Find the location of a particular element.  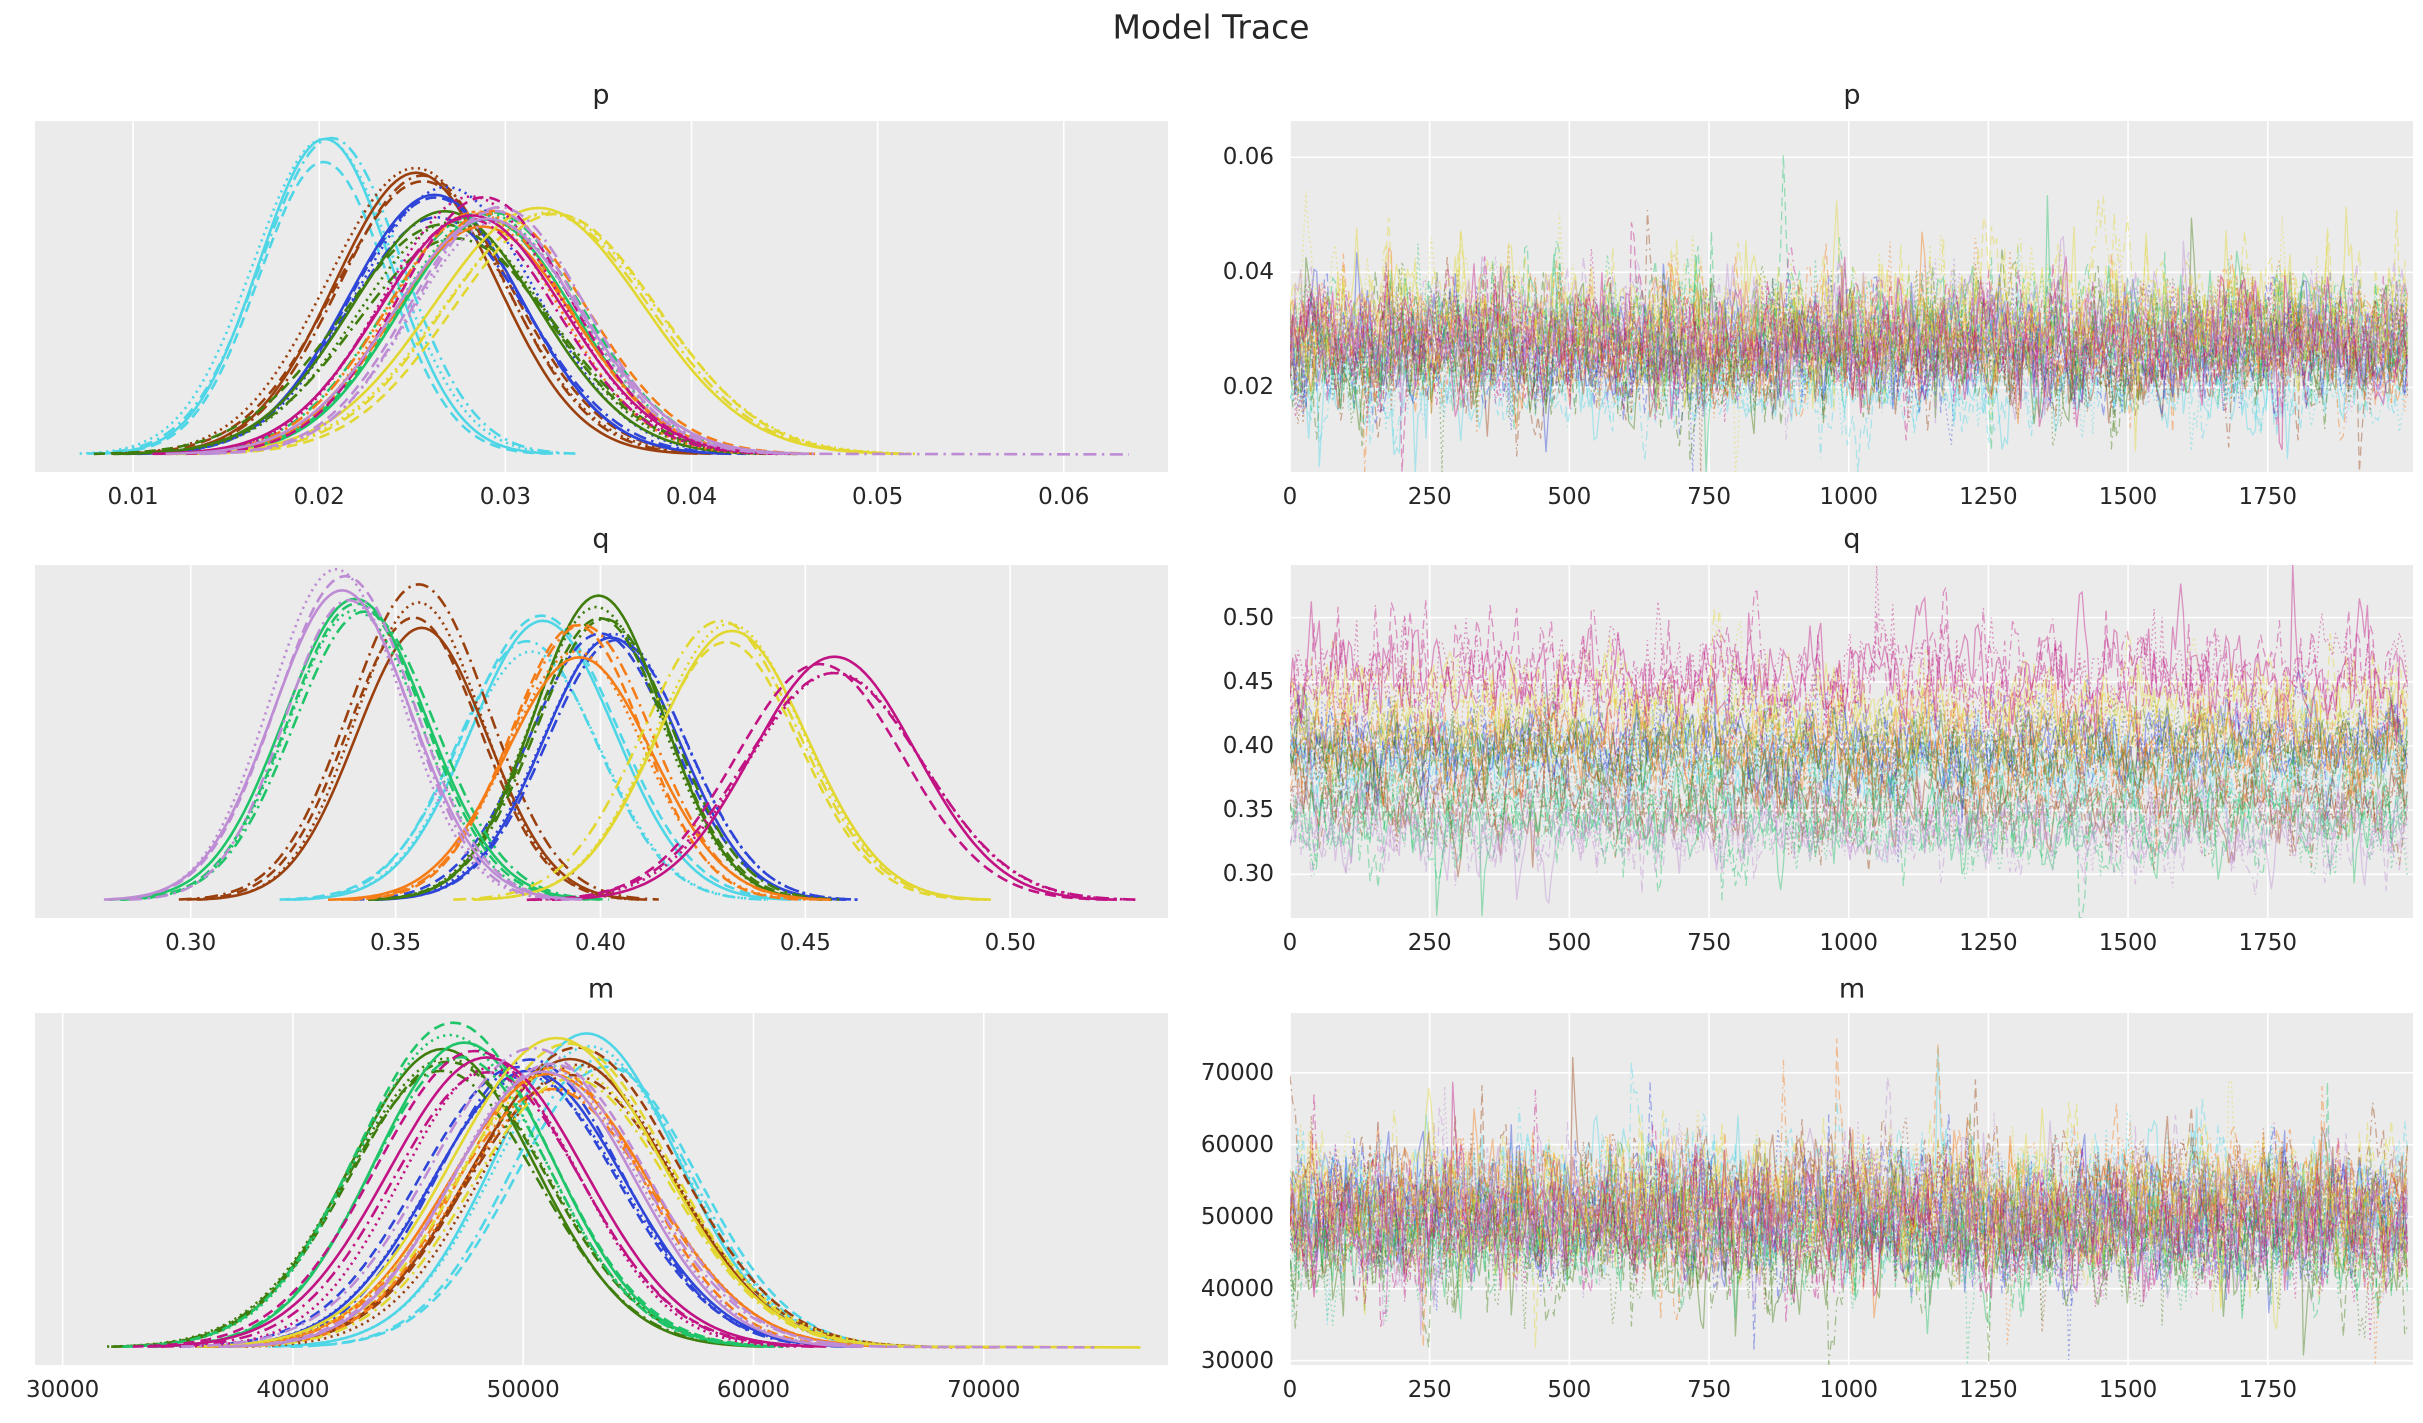

x-tick-label: 0.02 is located at coordinates (319, 497).